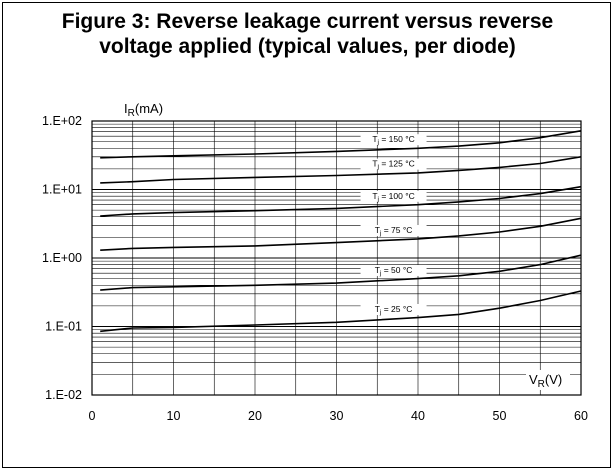 This screenshot has height=472, width=615. Describe the element at coordinates (63, 327) in the screenshot. I see `y-tick-label: 1.E-01` at that location.